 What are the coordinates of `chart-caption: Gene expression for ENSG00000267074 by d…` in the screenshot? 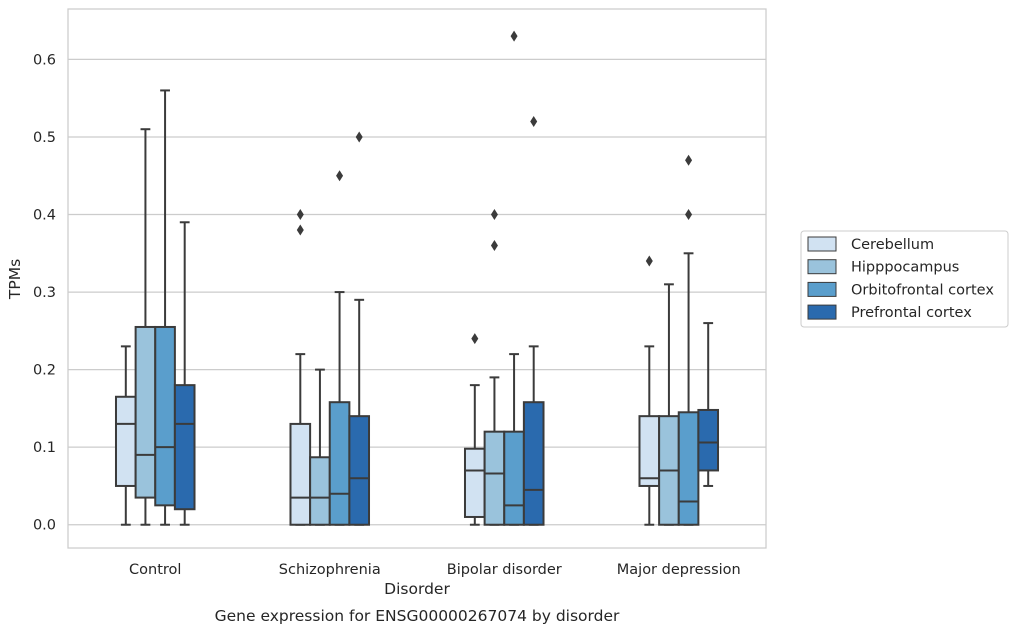 It's located at (417, 616).